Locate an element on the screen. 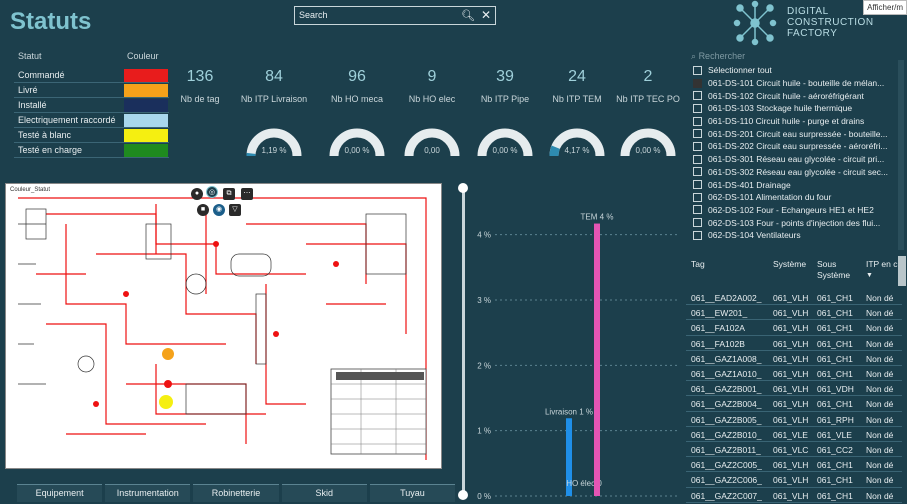  table-cell: 061__GAZ1A010_ is located at coordinates (726, 374).